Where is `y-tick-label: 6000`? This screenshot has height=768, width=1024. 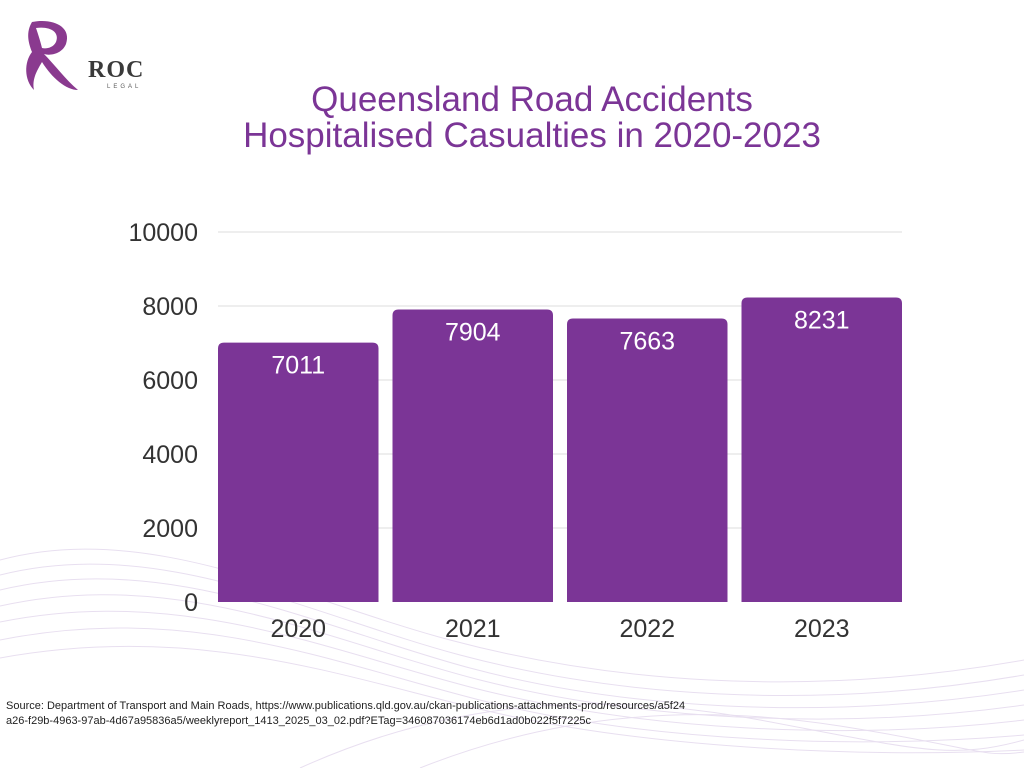 y-tick-label: 6000 is located at coordinates (170, 381).